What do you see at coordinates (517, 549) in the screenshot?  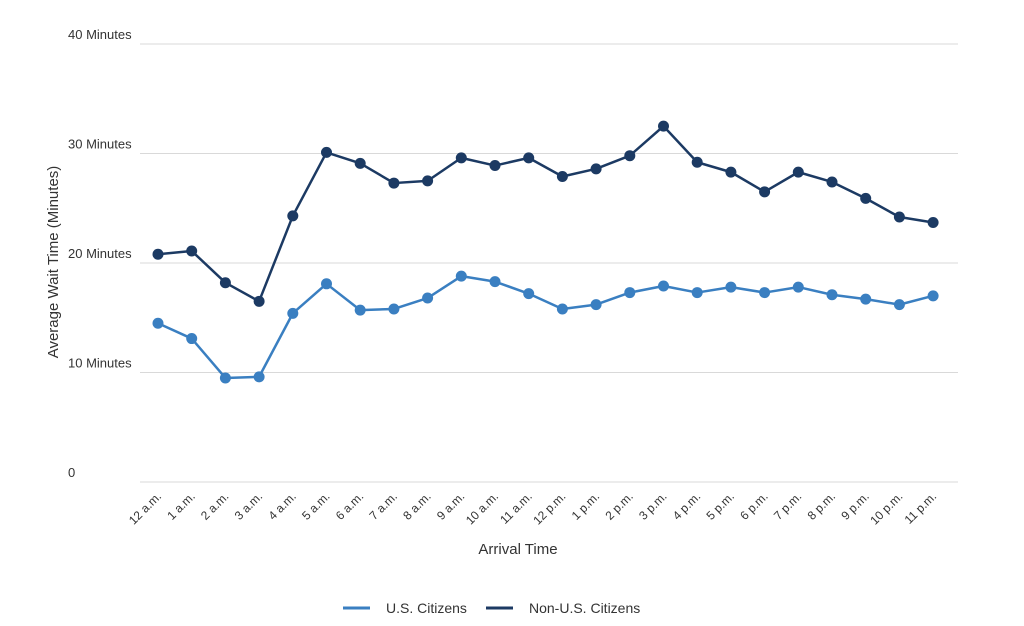 I see `x-axis-title: Arrival Time` at bounding box center [517, 549].